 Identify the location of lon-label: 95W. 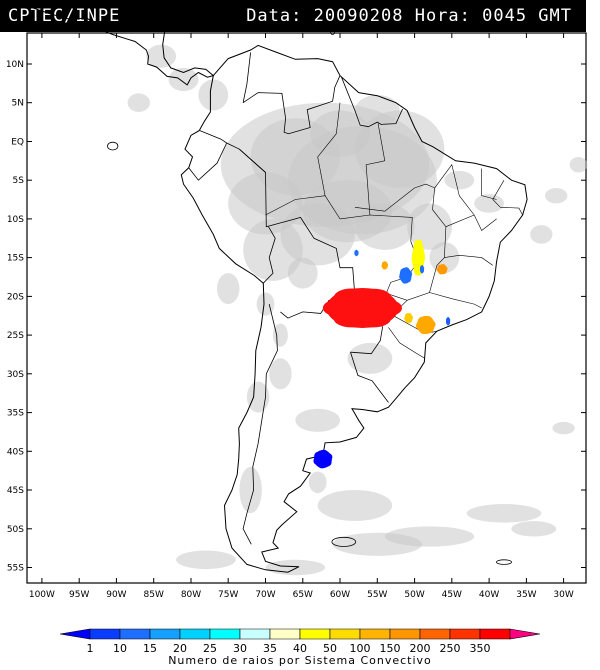
(79, 595).